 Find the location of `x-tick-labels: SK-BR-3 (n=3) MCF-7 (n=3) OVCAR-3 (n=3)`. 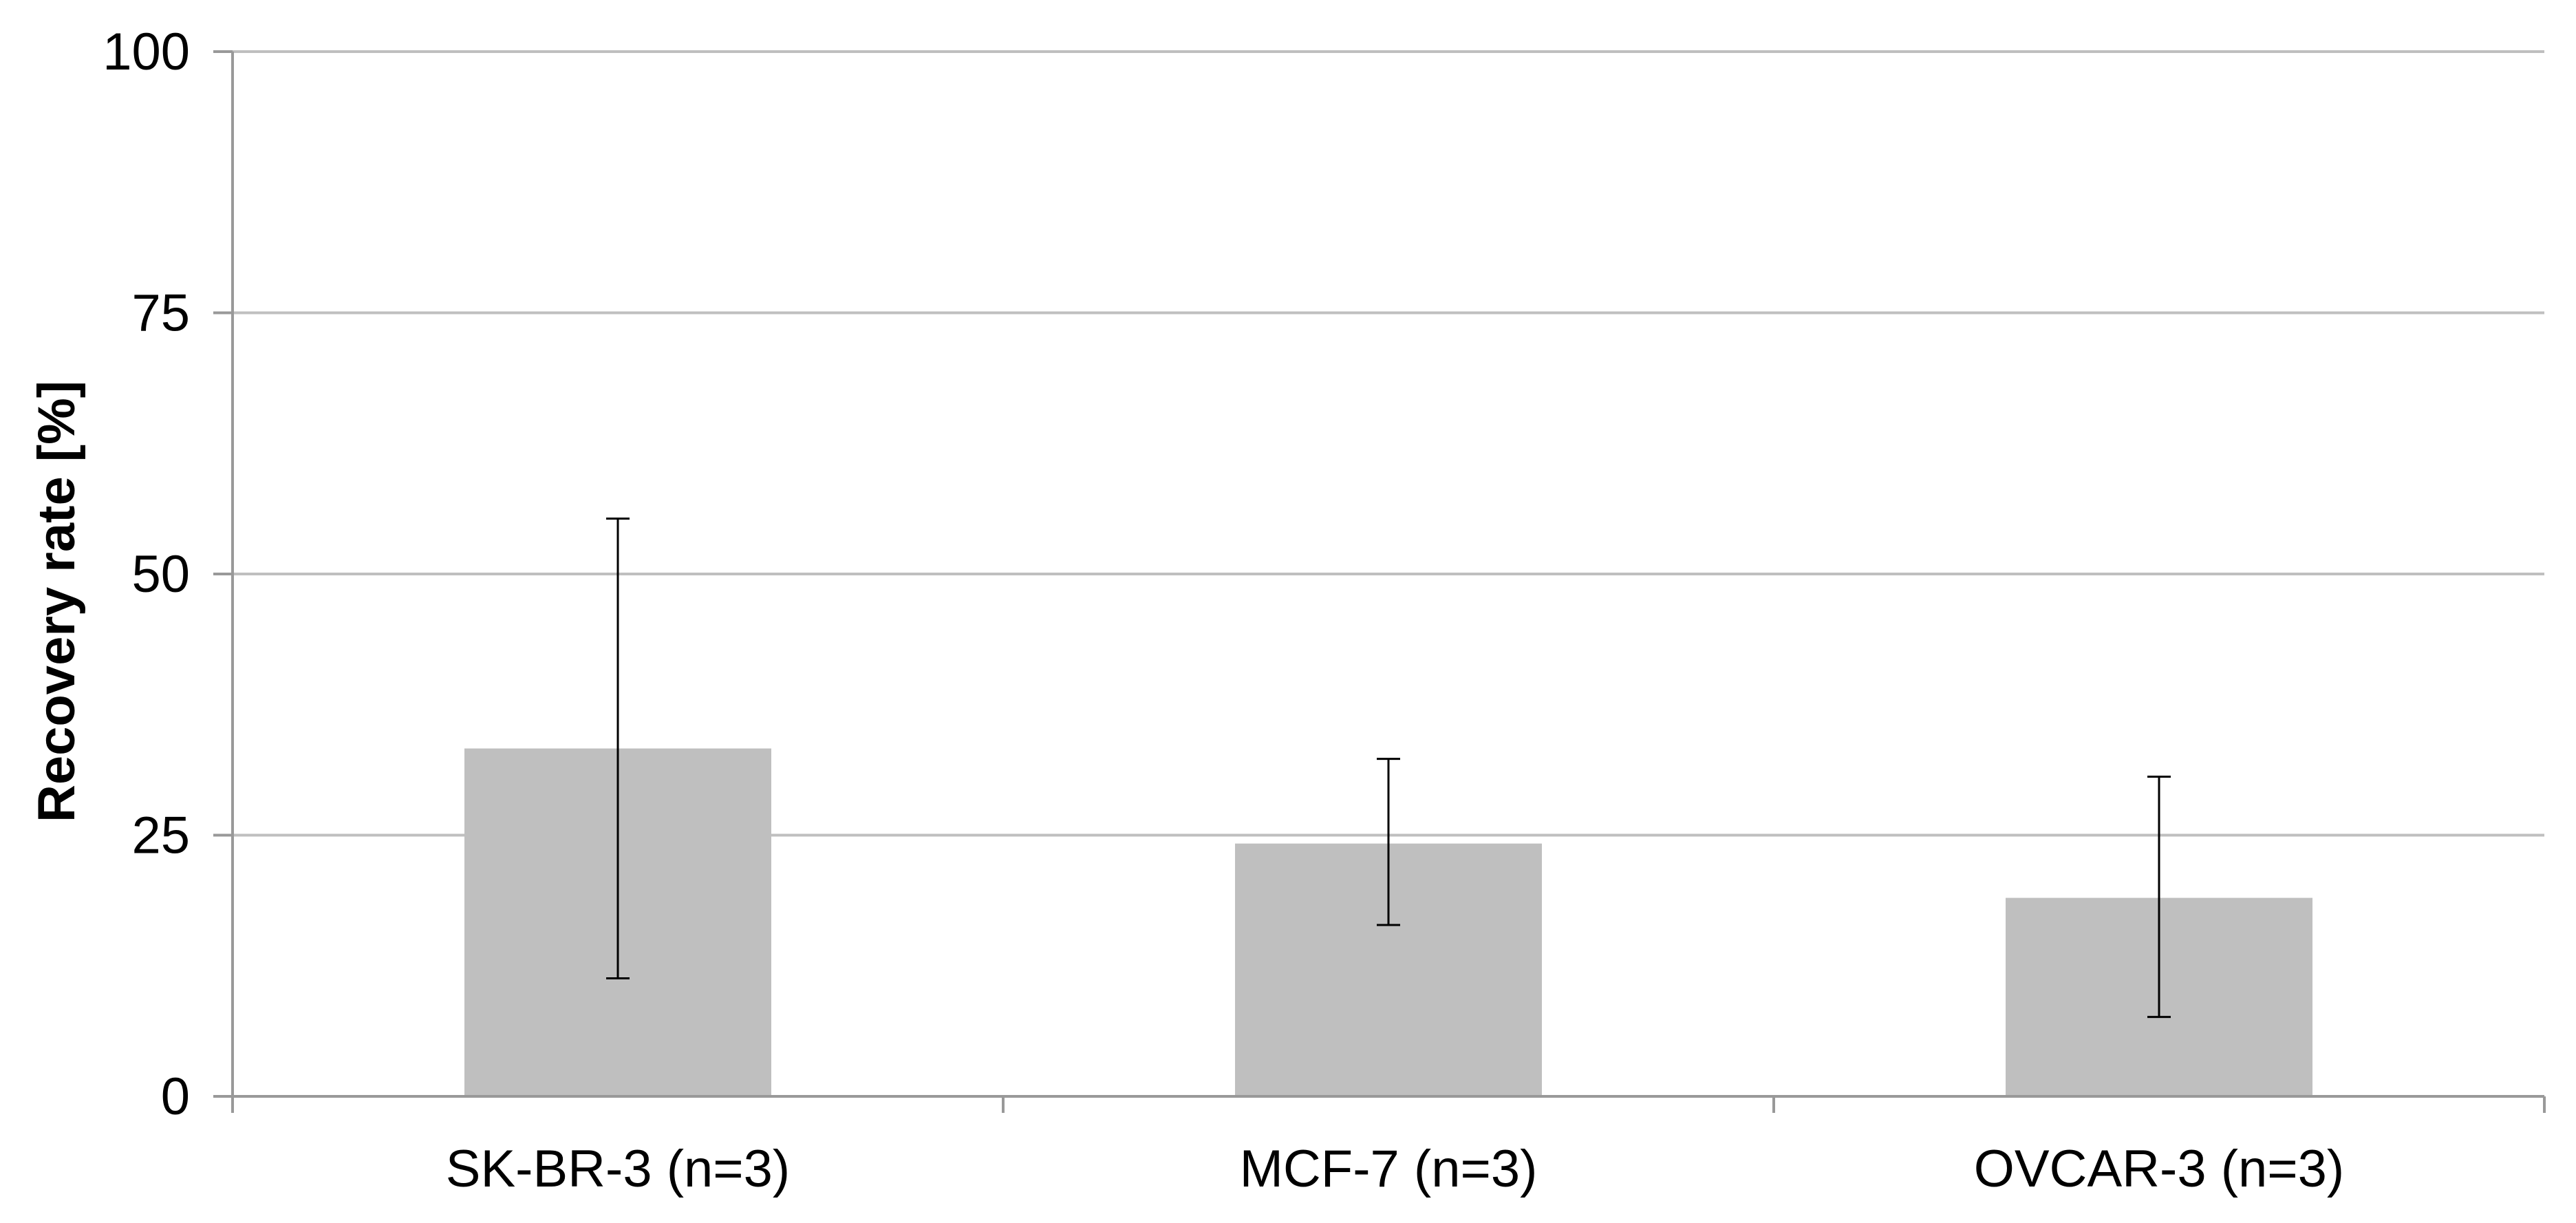

x-tick-labels: SK-BR-3 (n=3) MCF-7 (n=3) OVCAR-3 (n=3) is located at coordinates (1396, 1169).